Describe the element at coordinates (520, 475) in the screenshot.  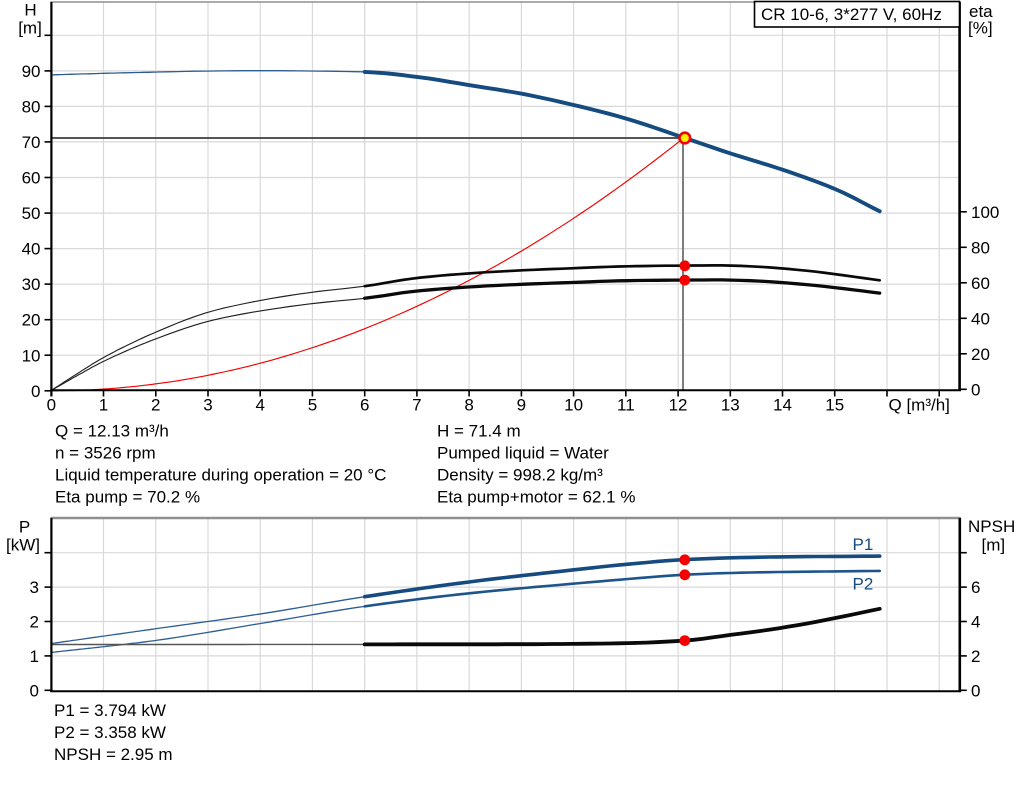
I see `svg-text: Density = 998.2 kg/m³` at that location.